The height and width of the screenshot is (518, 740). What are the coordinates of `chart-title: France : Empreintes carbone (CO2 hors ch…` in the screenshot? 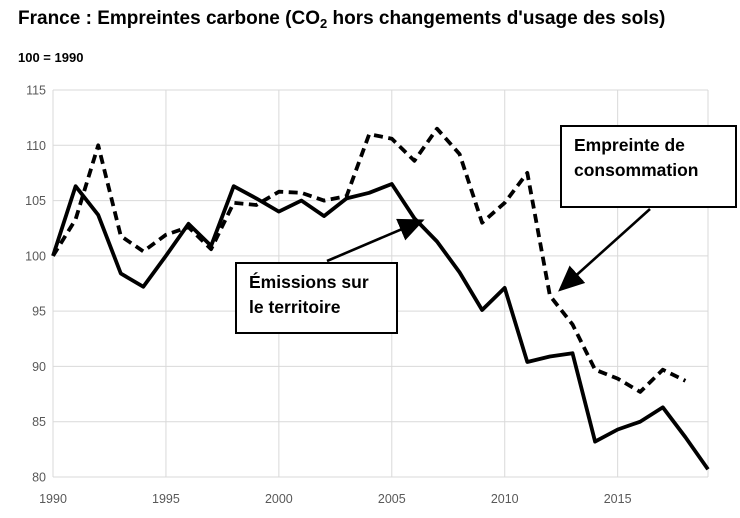 It's located at (374, 19).